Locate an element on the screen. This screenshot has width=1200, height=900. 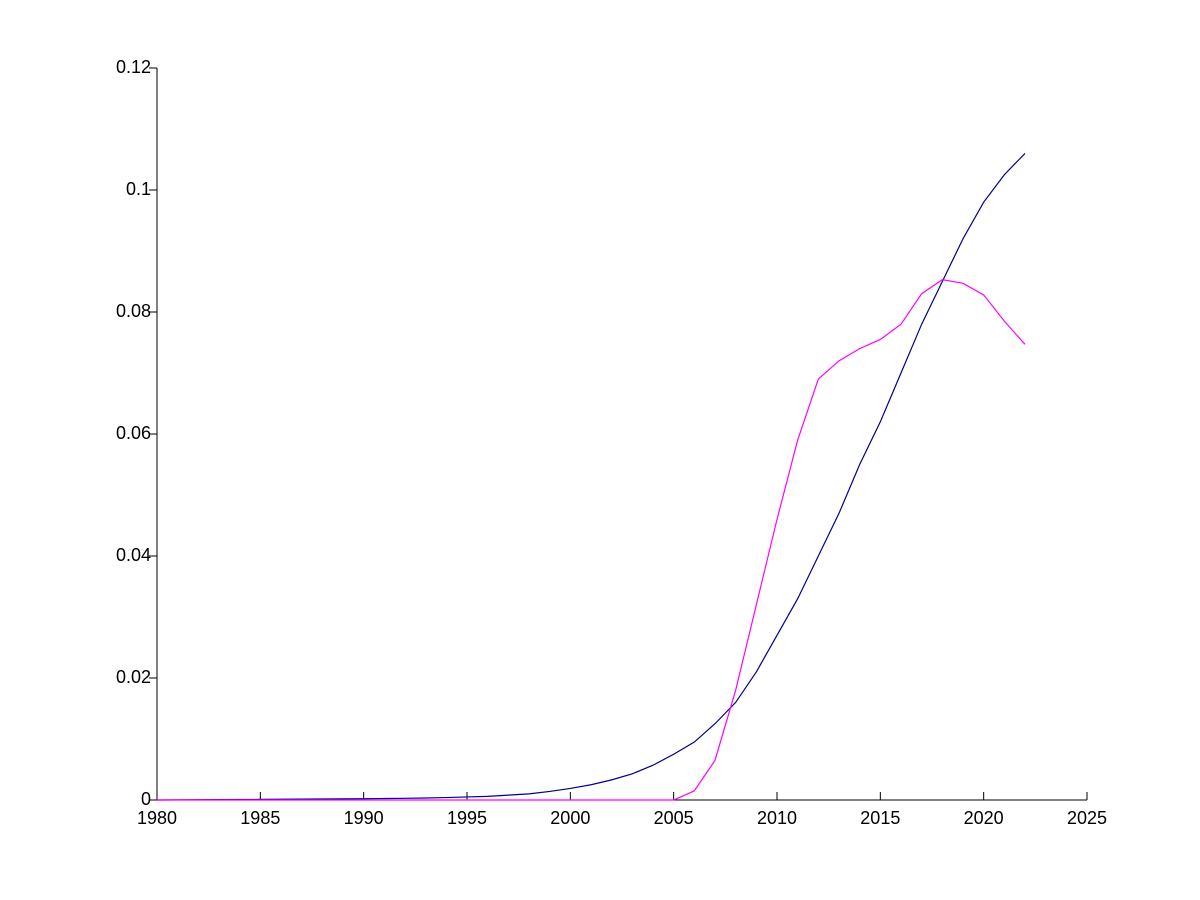
y-tick-label: 0.12 is located at coordinates (133, 67).